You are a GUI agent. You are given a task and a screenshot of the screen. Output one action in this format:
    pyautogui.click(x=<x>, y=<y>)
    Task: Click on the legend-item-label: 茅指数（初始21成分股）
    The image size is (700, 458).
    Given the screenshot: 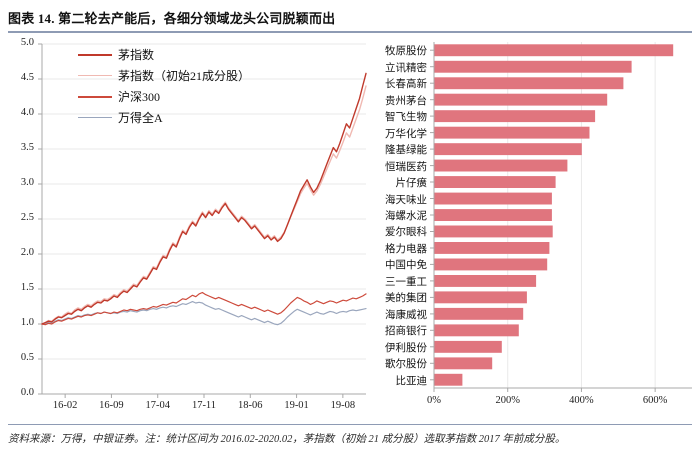 What is the action you would take?
    pyautogui.click(x=184, y=76)
    